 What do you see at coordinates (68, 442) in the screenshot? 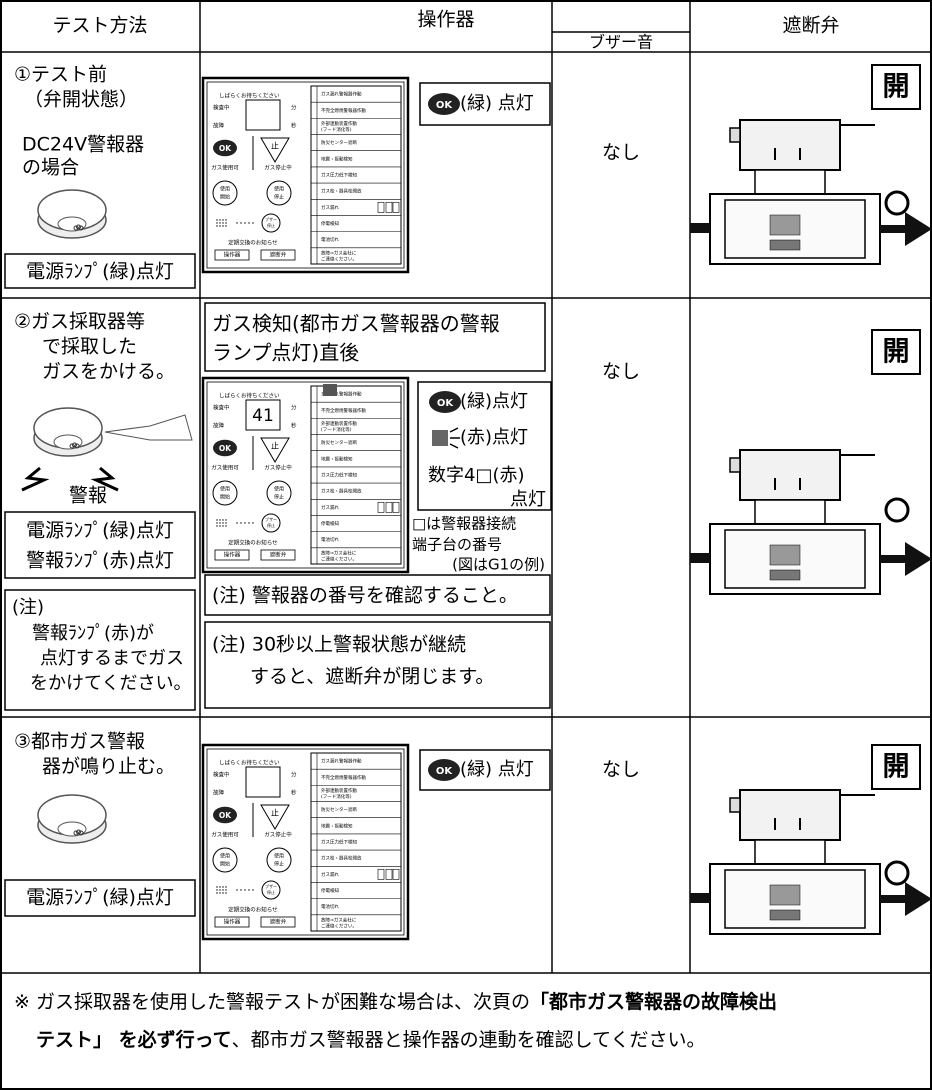
I see `detector` at bounding box center [68, 442].